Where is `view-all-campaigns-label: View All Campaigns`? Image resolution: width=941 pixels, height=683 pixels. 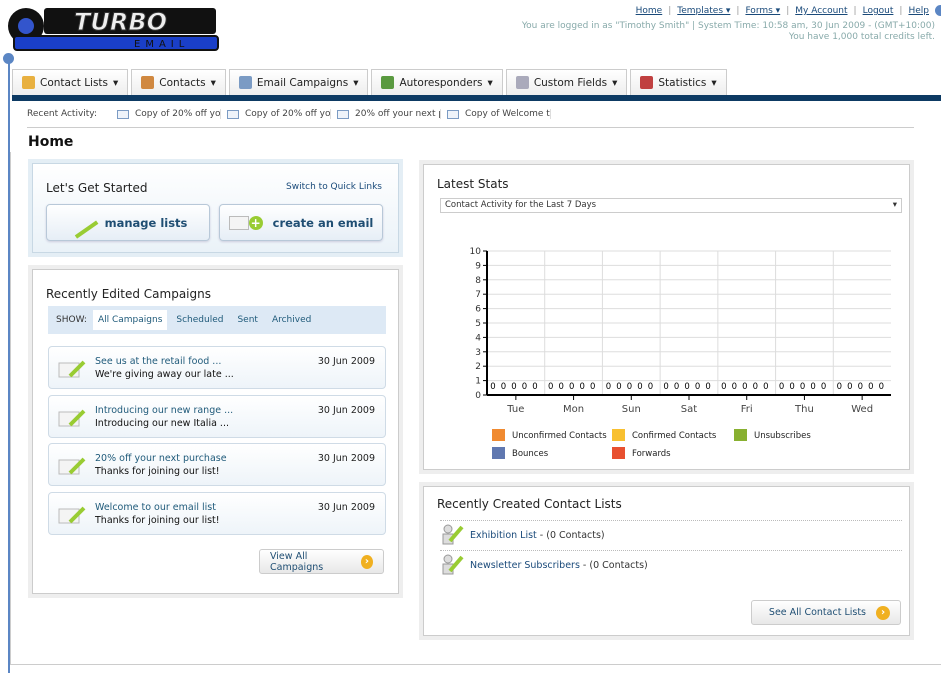 view-all-campaigns-label: View All Campaigns is located at coordinates (297, 561).